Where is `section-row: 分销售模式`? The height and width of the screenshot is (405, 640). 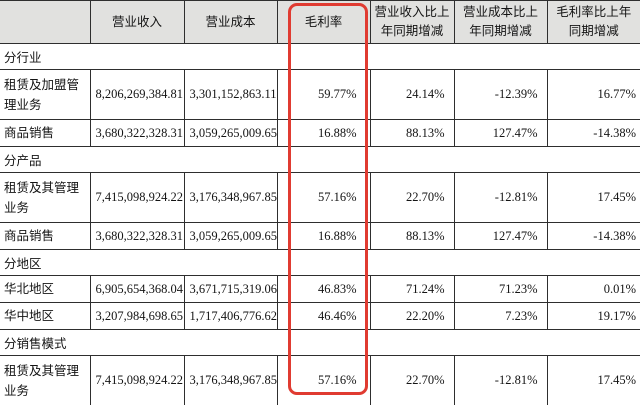
section-row: 分销售模式 is located at coordinates (320, 342).